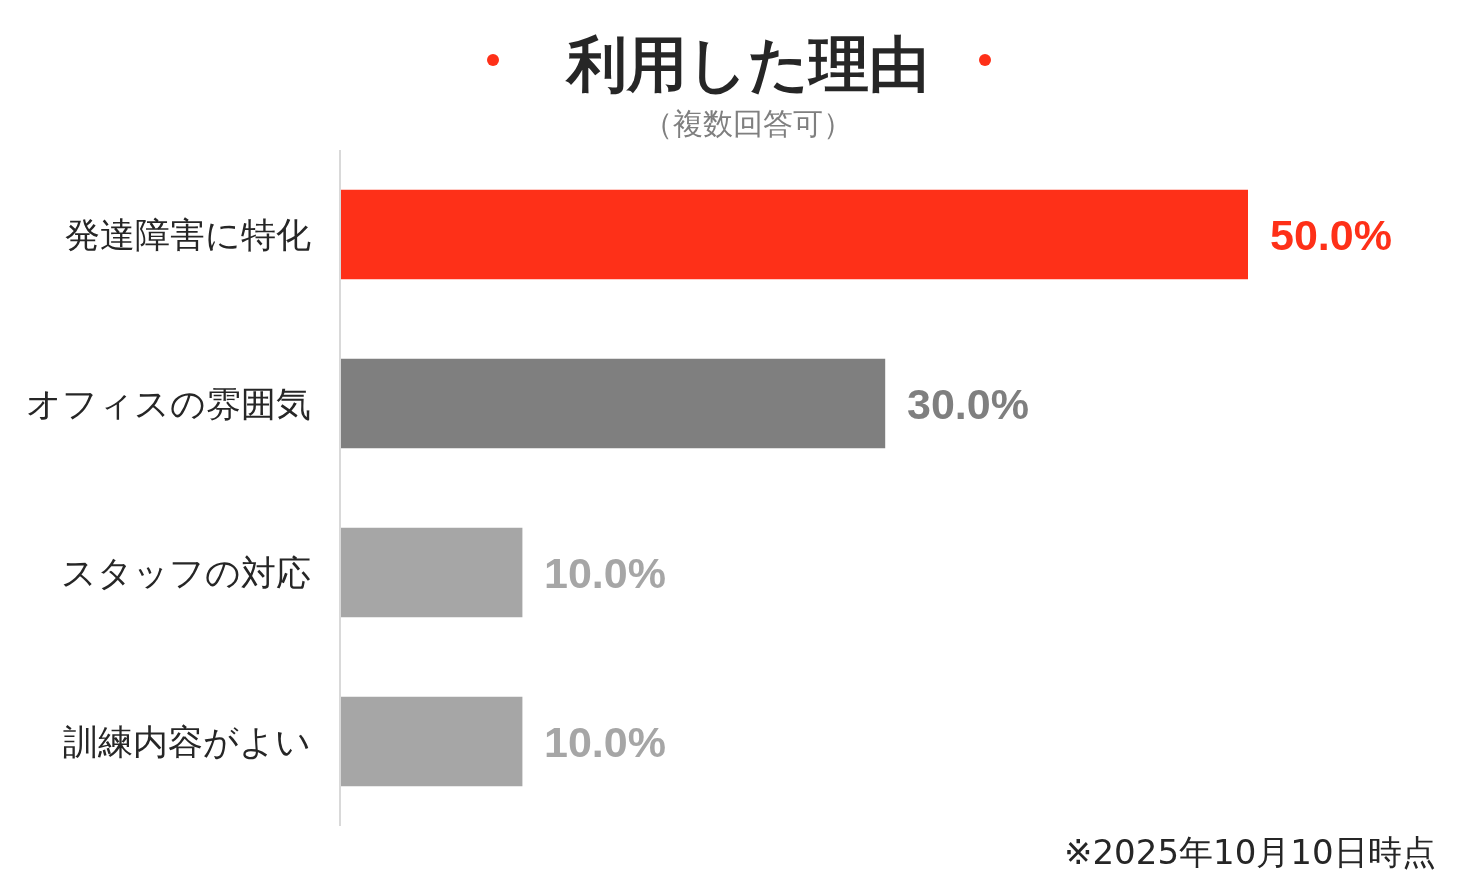 The width and height of the screenshot is (1475, 890). I want to click on data-label: 30.0%, so click(968, 404).